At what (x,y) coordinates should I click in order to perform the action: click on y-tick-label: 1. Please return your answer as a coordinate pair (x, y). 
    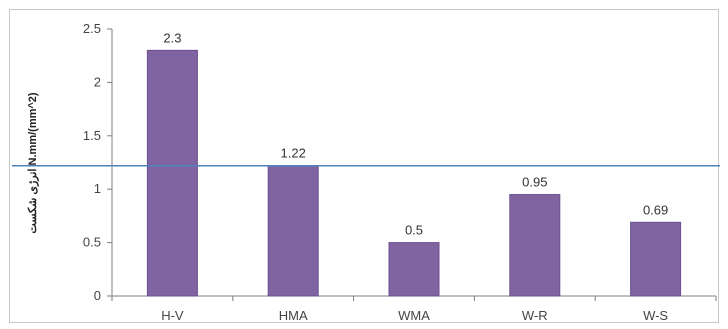
    Looking at the image, I should click on (97, 188).